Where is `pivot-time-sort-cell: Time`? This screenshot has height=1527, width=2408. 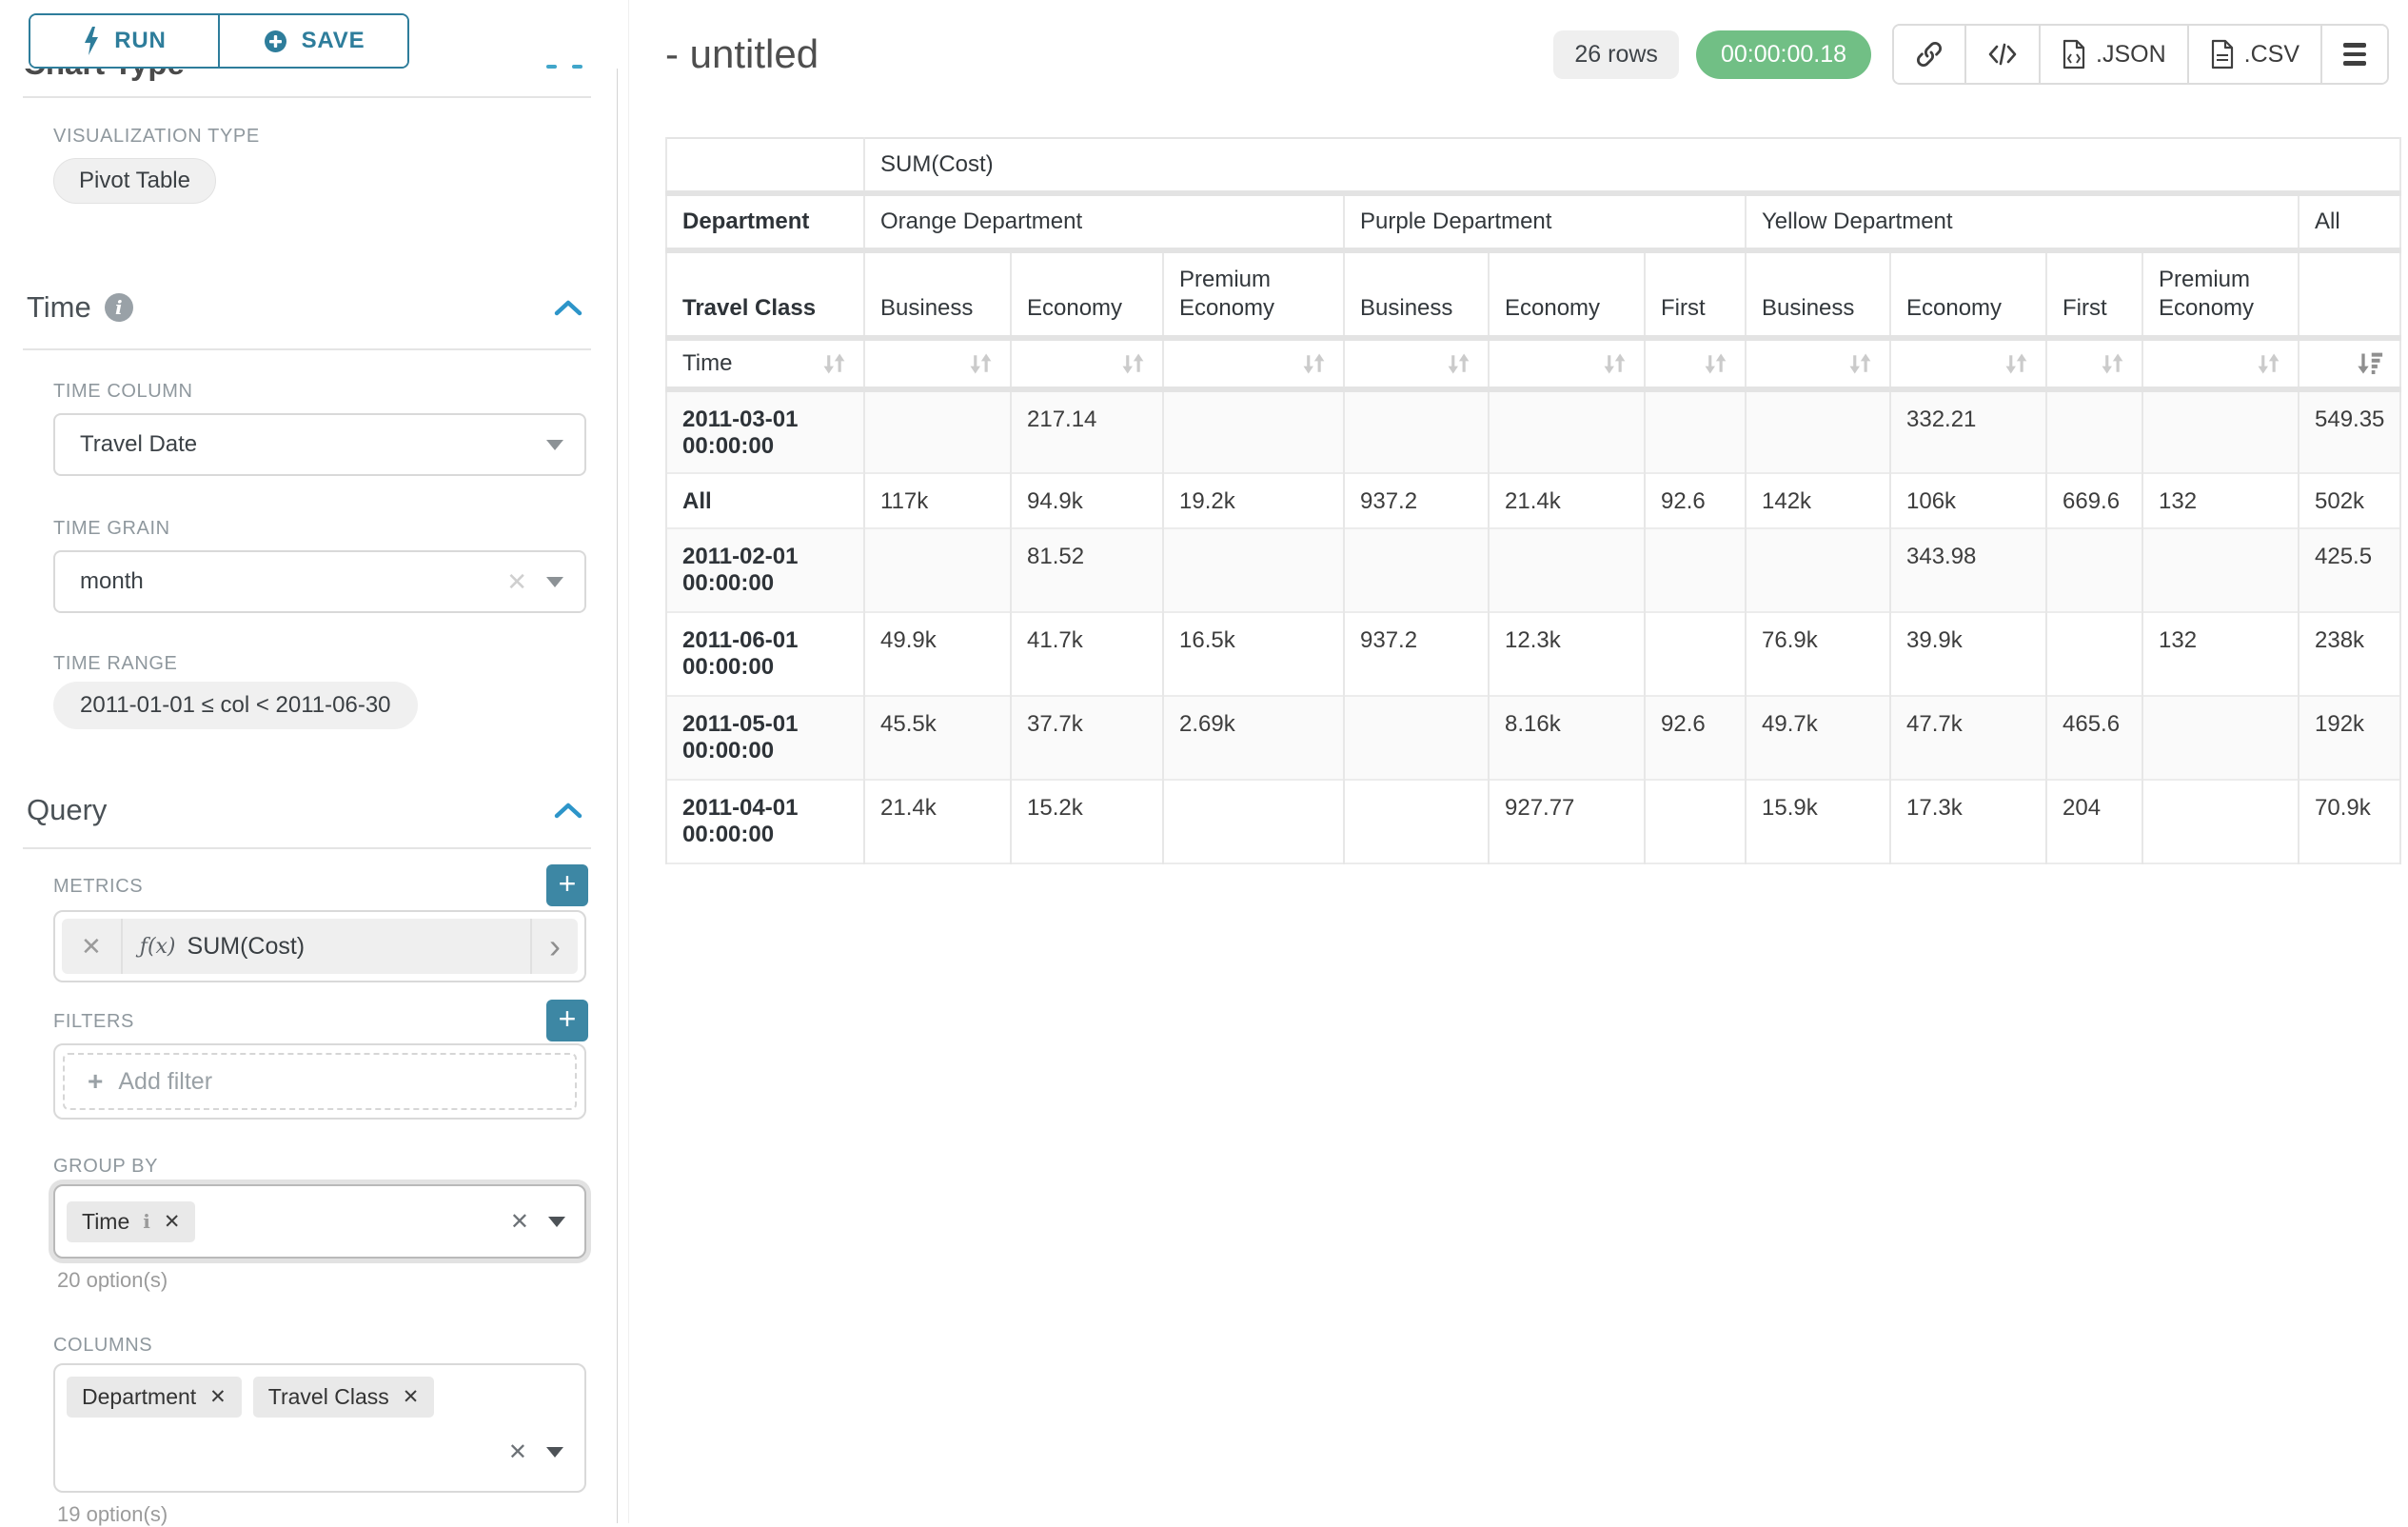
pivot-time-sort-cell: Time is located at coordinates (765, 363).